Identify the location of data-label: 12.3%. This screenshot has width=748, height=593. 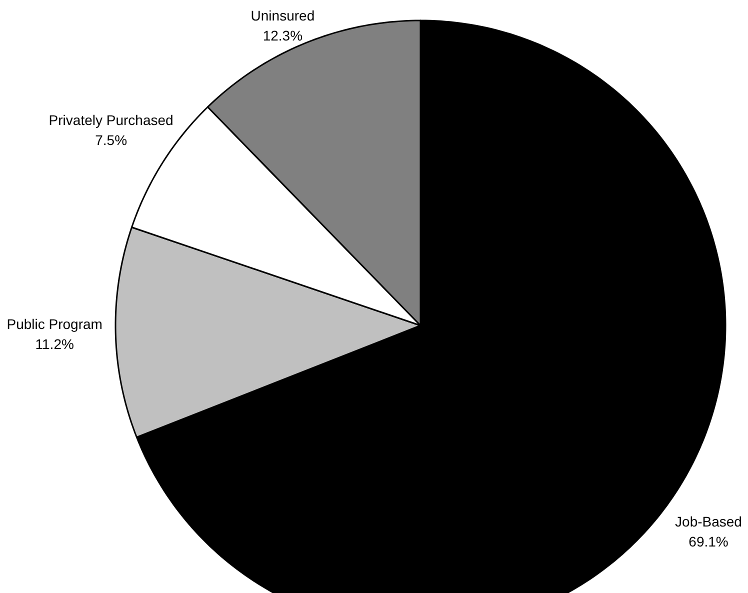
(282, 36).